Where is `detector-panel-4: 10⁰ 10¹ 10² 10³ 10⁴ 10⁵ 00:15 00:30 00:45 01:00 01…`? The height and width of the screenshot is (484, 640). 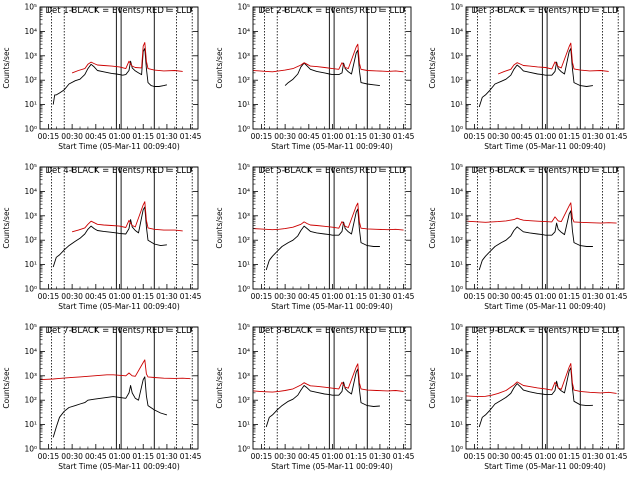 detector-panel-4: 10⁰ 10¹ 10² 10³ 10⁴ 10⁵ 00:15 00:30 00:45 01:00 01… is located at coordinates (106, 240).